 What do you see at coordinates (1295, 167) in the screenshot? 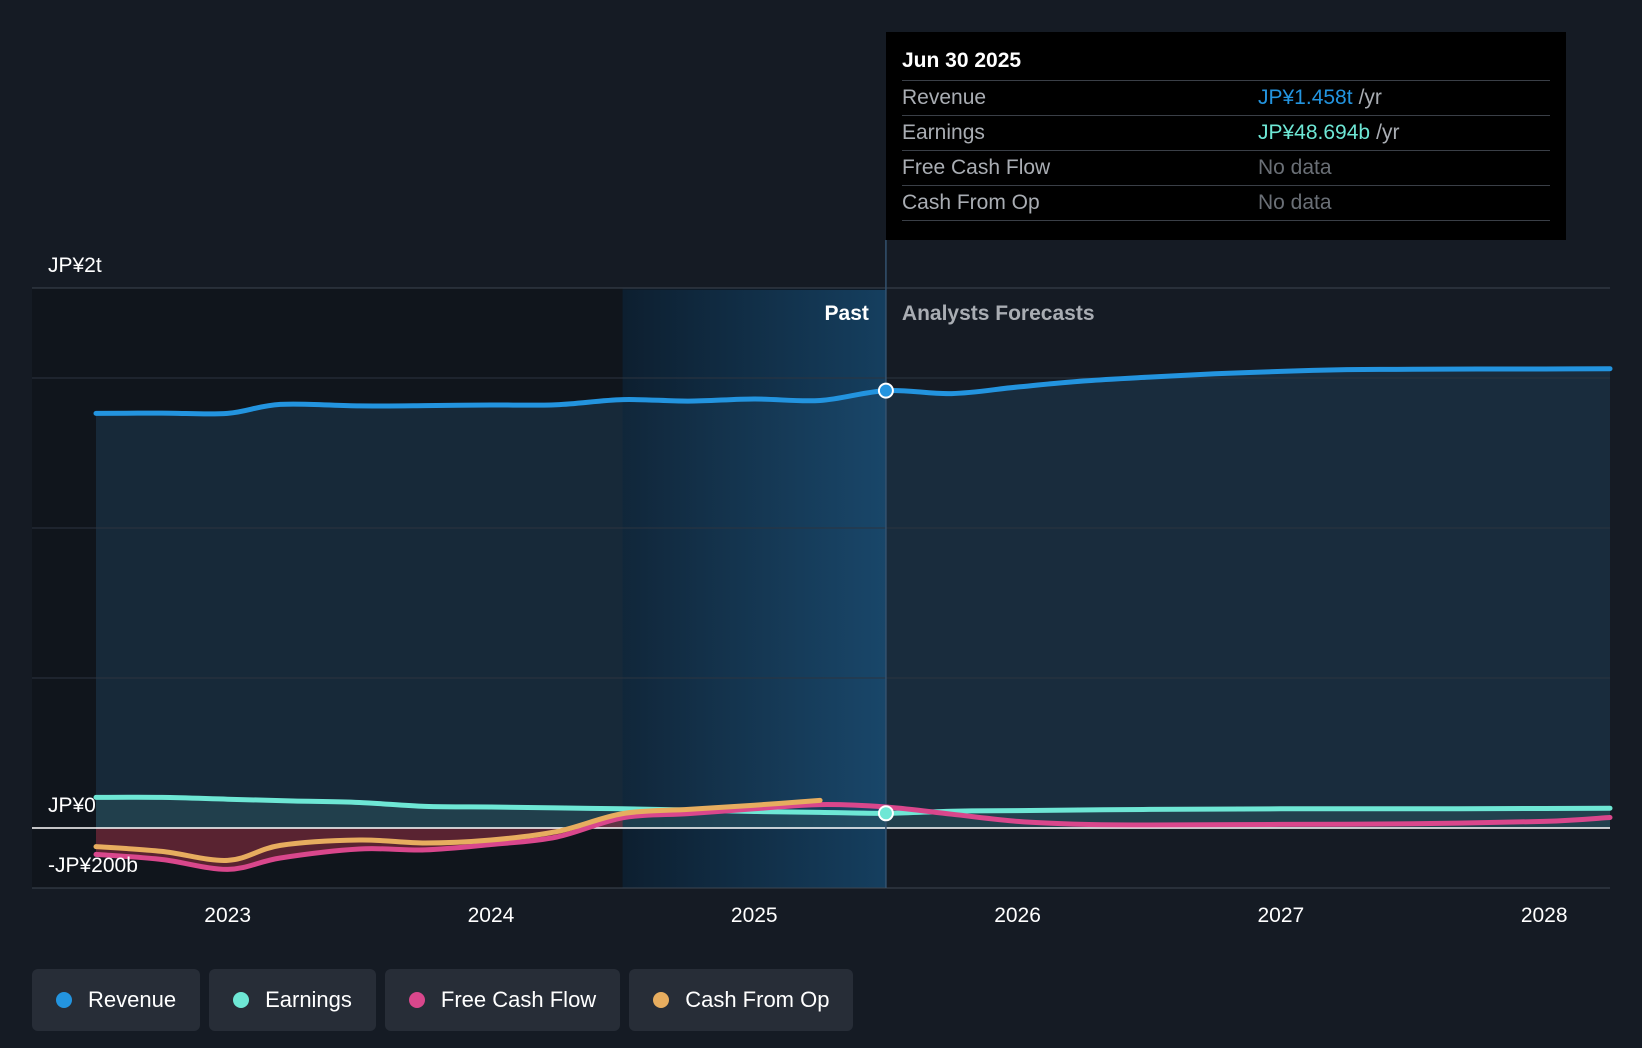
I see `tooltip-value-free-cash-flow: No data` at bounding box center [1295, 167].